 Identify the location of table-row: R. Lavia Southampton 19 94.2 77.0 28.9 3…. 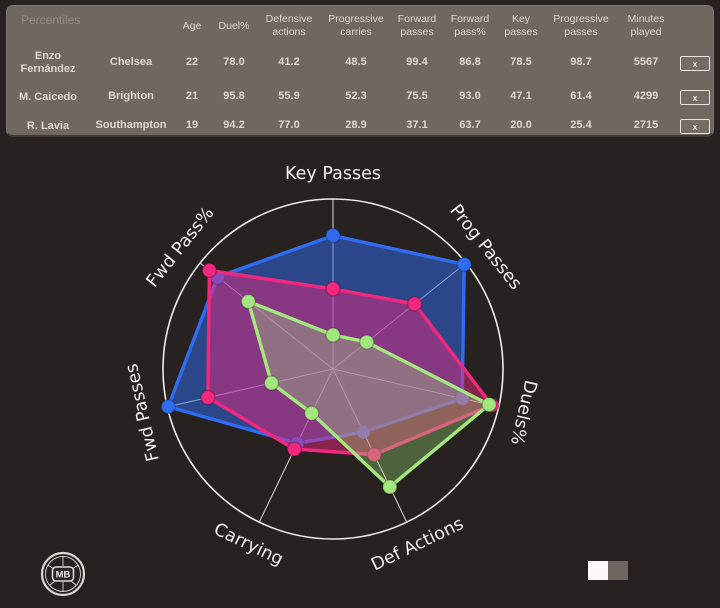
(360, 126).